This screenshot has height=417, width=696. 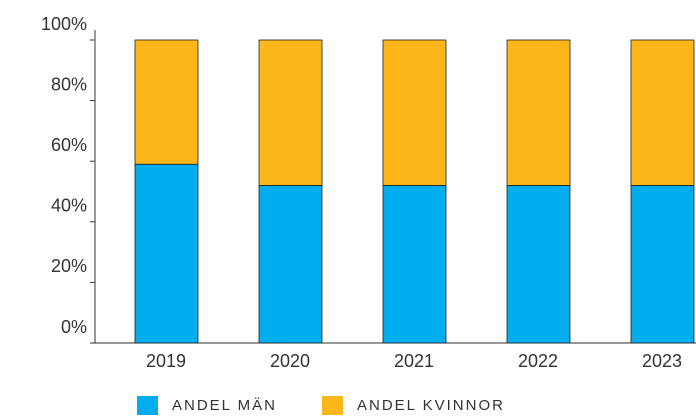 What do you see at coordinates (69, 84) in the screenshot?
I see `y-tick-label: 80%` at bounding box center [69, 84].